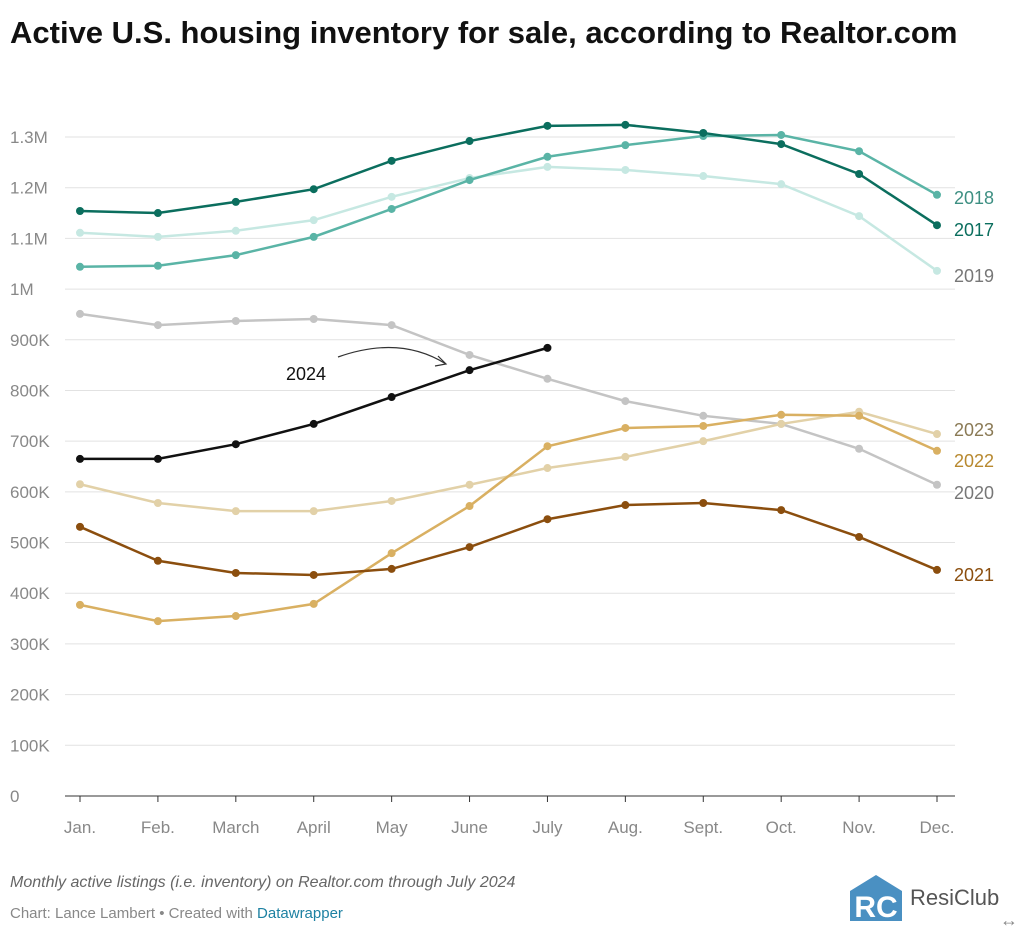 The height and width of the screenshot is (940, 1024). Describe the element at coordinates (392, 355) in the screenshot. I see `annotation-arrow` at that location.